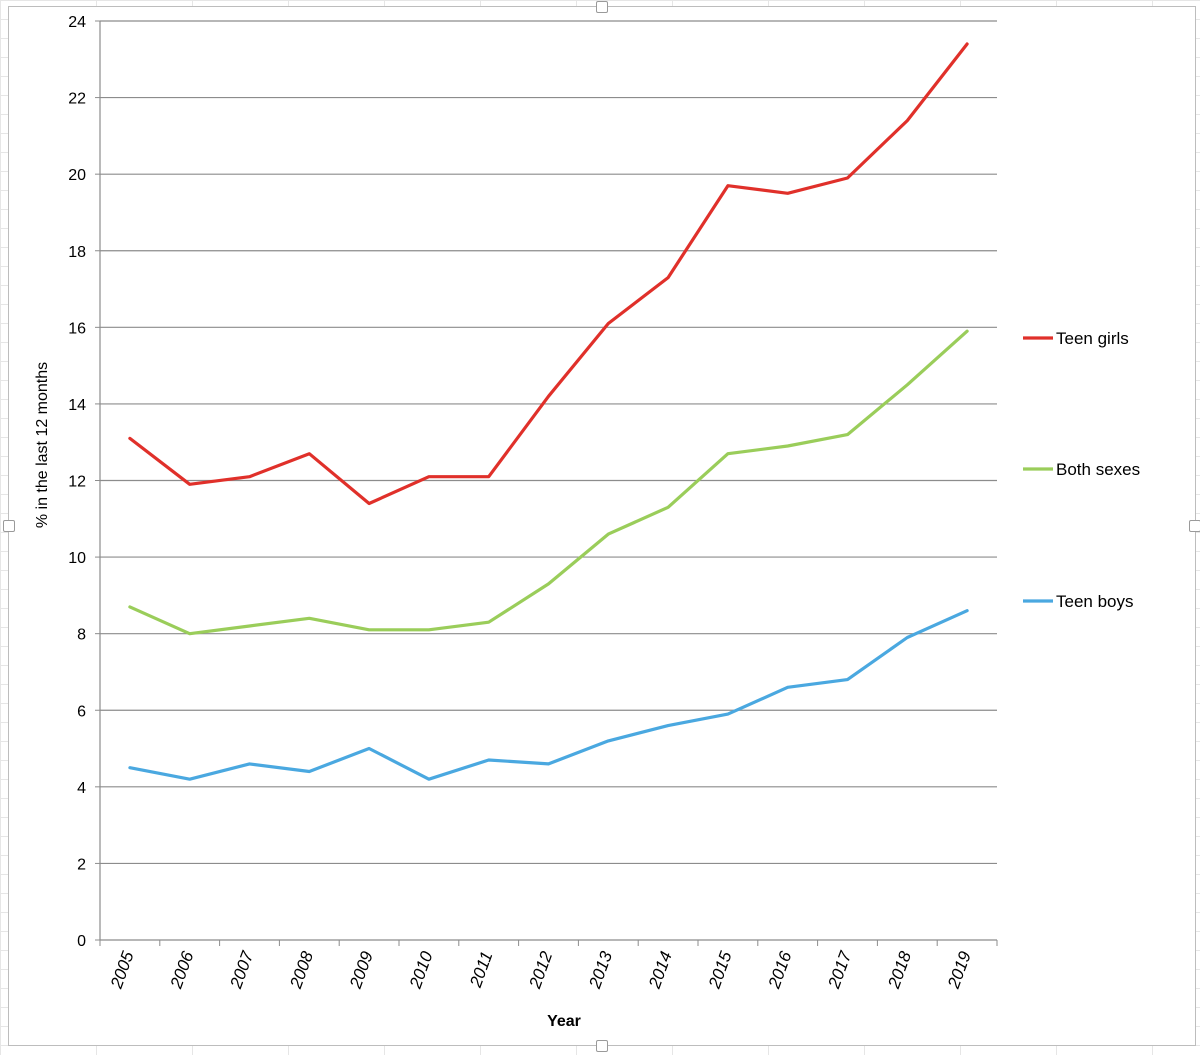 Image resolution: width=1200 pixels, height=1055 pixels. I want to click on y-axis-title: % in the last 12 months, so click(42, 445).